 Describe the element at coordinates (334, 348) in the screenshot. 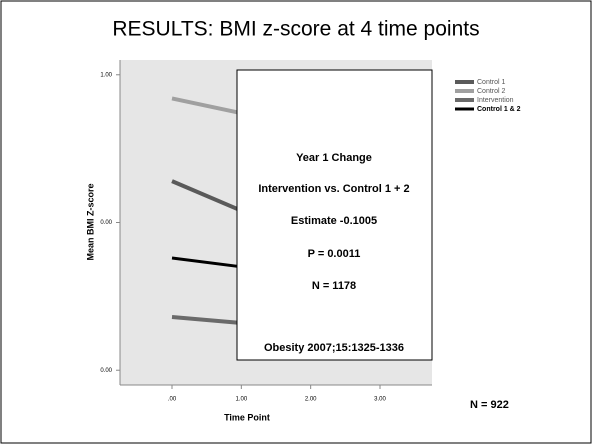

I see `annotation-text: Obesity 2007;15:1325-1336` at that location.